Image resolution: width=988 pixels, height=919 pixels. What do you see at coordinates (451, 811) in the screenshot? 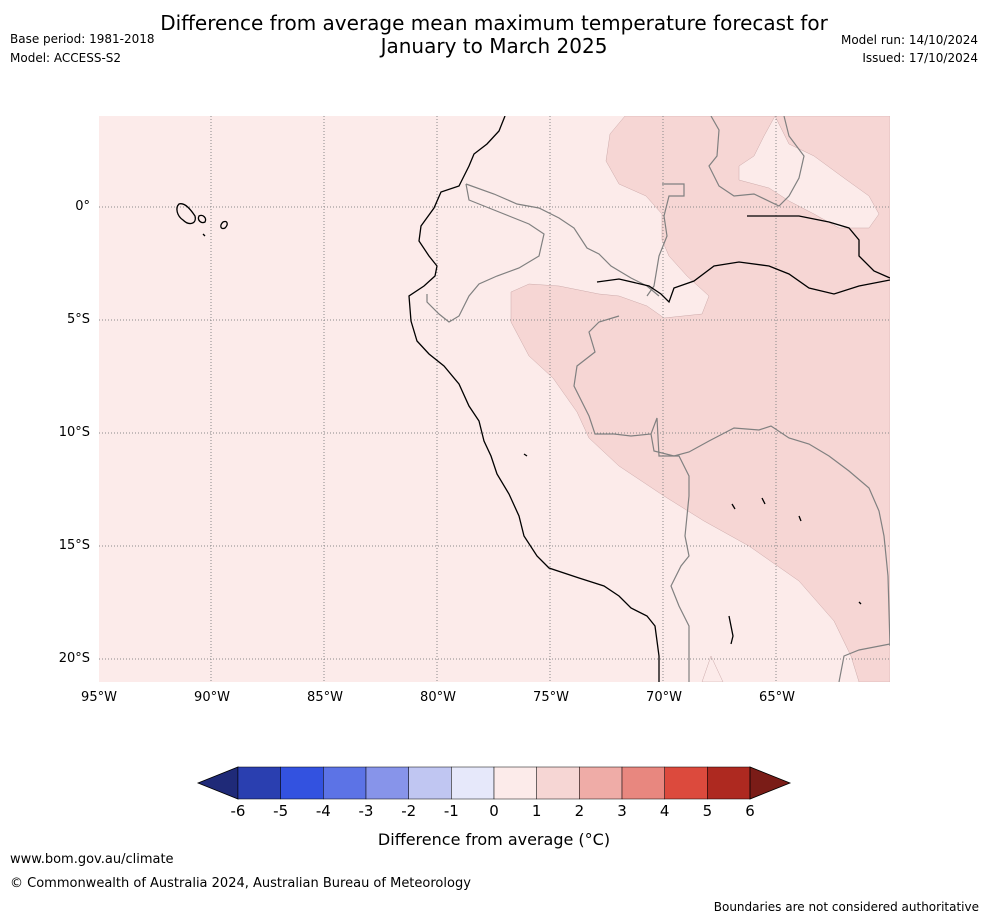
I see `colorbar-tick-label: -1` at bounding box center [451, 811].